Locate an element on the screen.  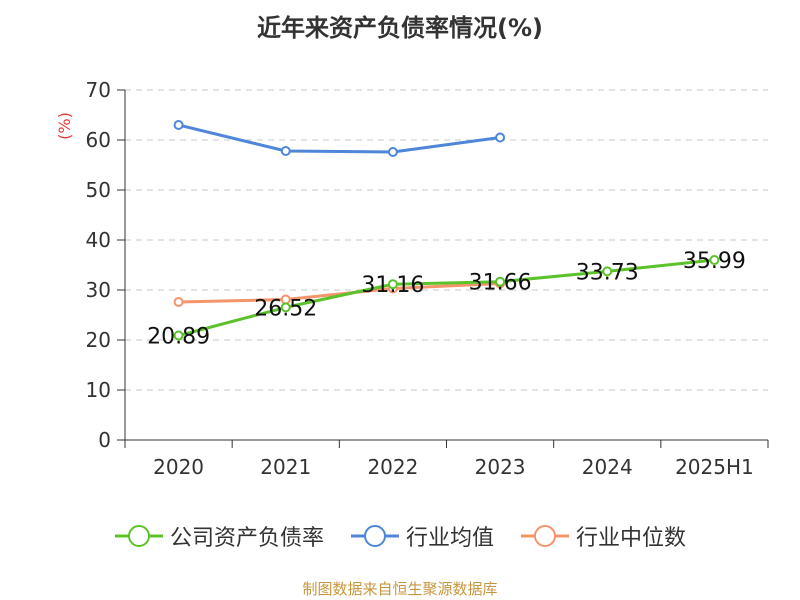
x-tick-label: 2022 is located at coordinates (392, 467).